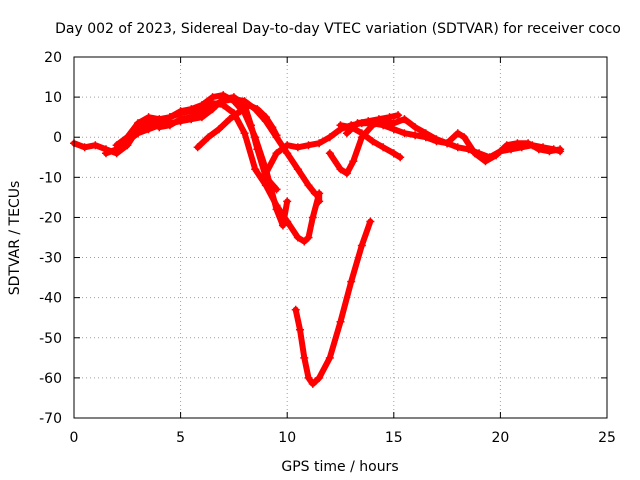 This screenshot has width=640, height=480. Describe the element at coordinates (339, 467) in the screenshot. I see `x-axis-title: GPS time / hours` at that location.